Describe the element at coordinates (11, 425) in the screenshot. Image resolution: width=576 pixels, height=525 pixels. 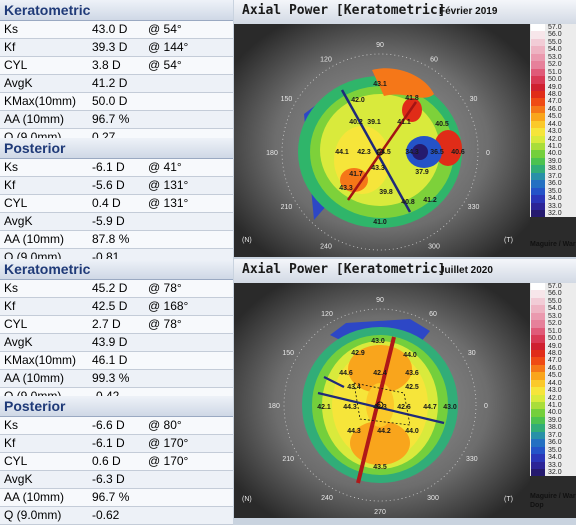
I see `measurement-label: Ks` at that location.